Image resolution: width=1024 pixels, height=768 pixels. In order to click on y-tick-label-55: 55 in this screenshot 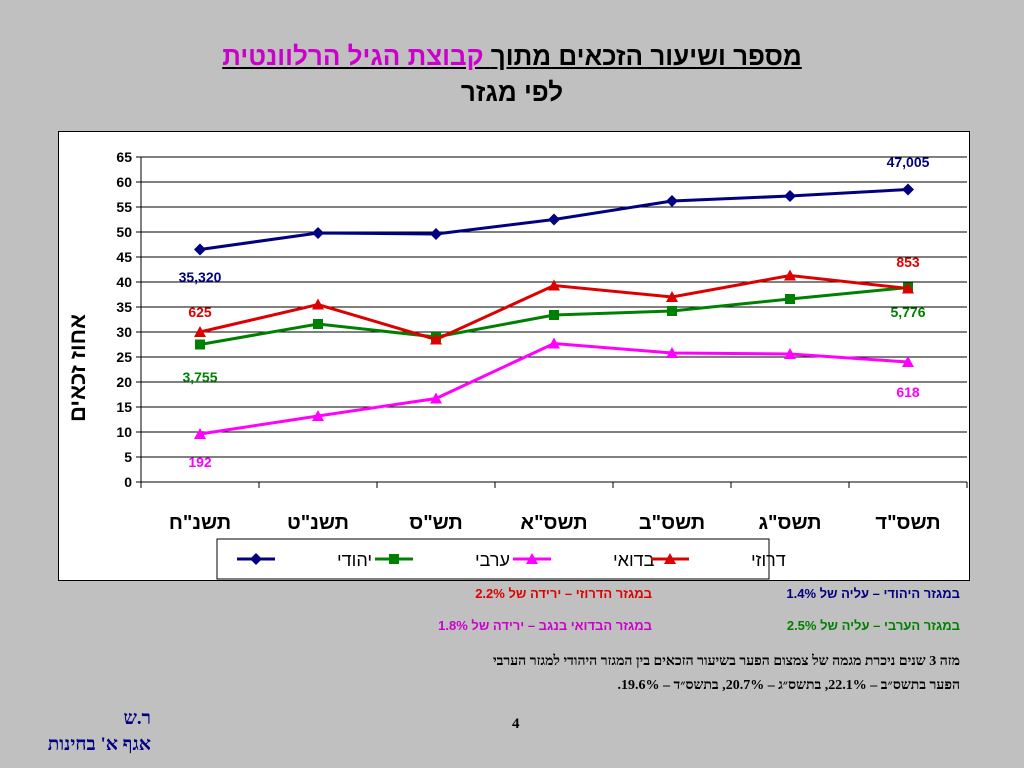, I will do `click(124, 207)`.